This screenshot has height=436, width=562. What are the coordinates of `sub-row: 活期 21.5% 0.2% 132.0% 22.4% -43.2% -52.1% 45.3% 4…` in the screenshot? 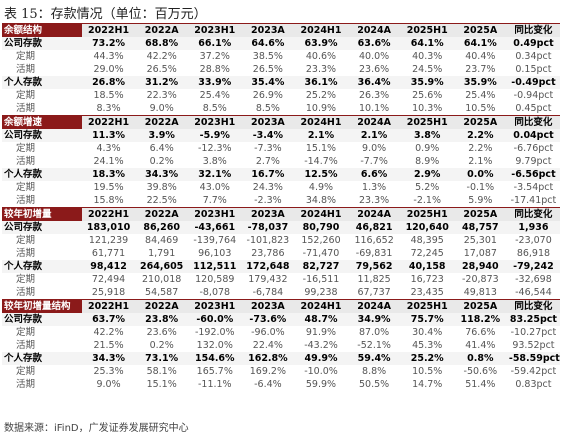 It's located at (281, 345).